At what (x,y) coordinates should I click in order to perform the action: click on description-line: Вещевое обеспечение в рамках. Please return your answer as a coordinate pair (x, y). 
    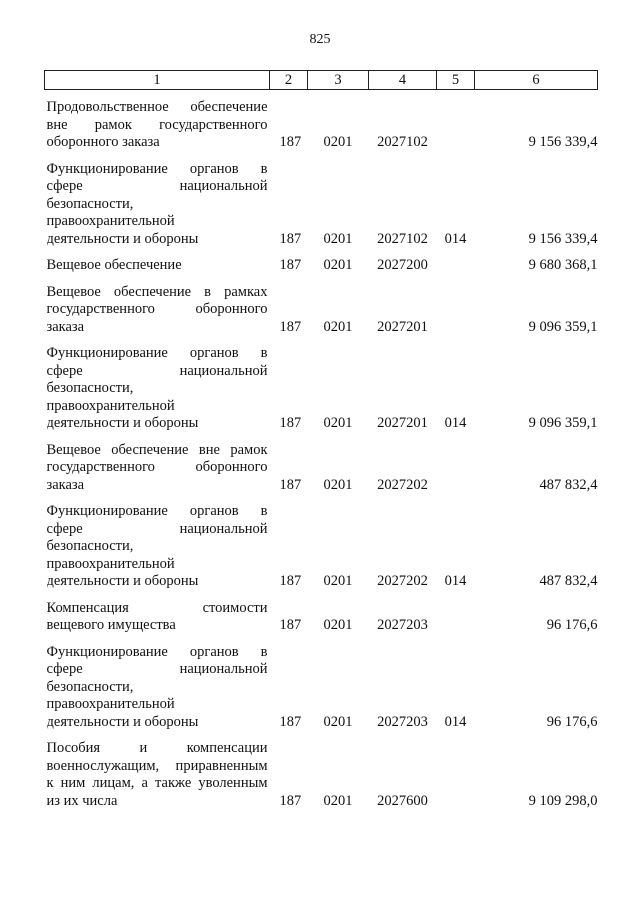
    Looking at the image, I should click on (157, 291).